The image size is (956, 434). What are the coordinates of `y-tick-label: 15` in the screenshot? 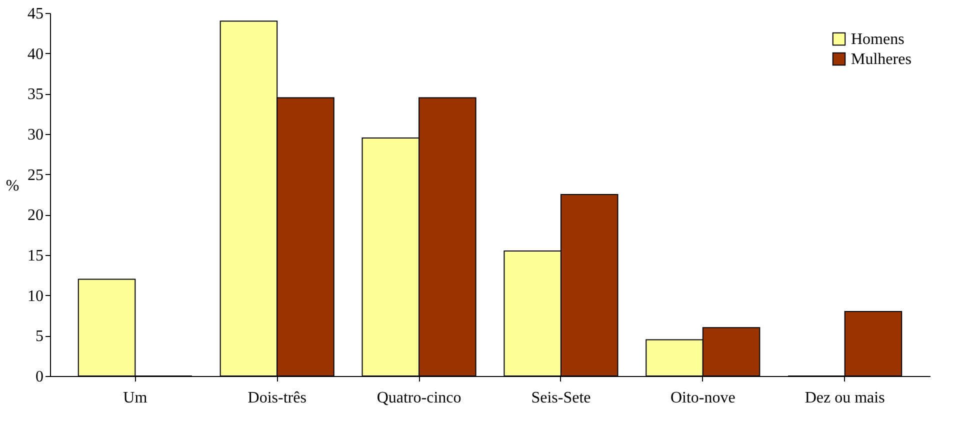 It's located at (36, 256).